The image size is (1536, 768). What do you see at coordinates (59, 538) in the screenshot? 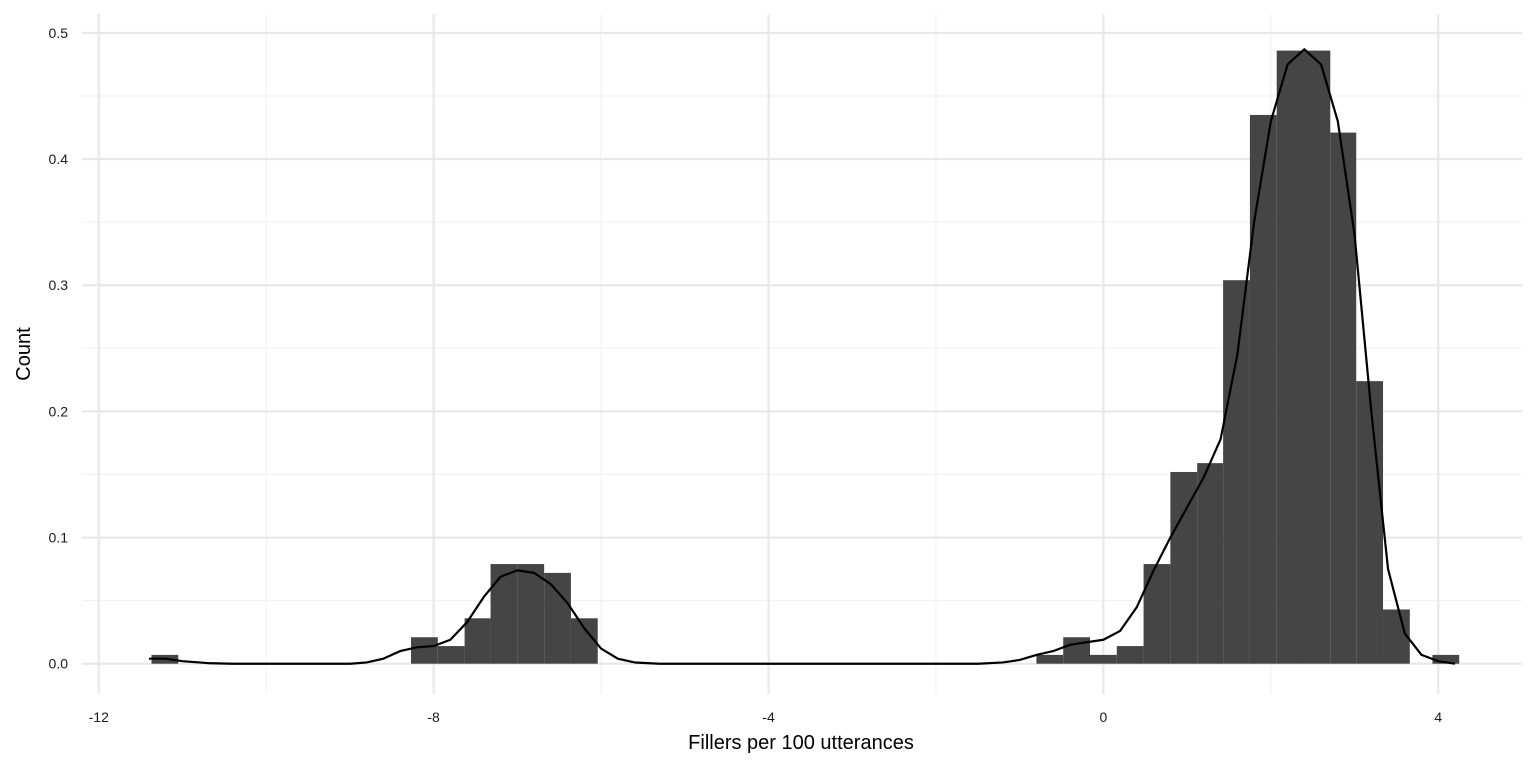
I see `y-tick-label: 0.1` at bounding box center [59, 538].